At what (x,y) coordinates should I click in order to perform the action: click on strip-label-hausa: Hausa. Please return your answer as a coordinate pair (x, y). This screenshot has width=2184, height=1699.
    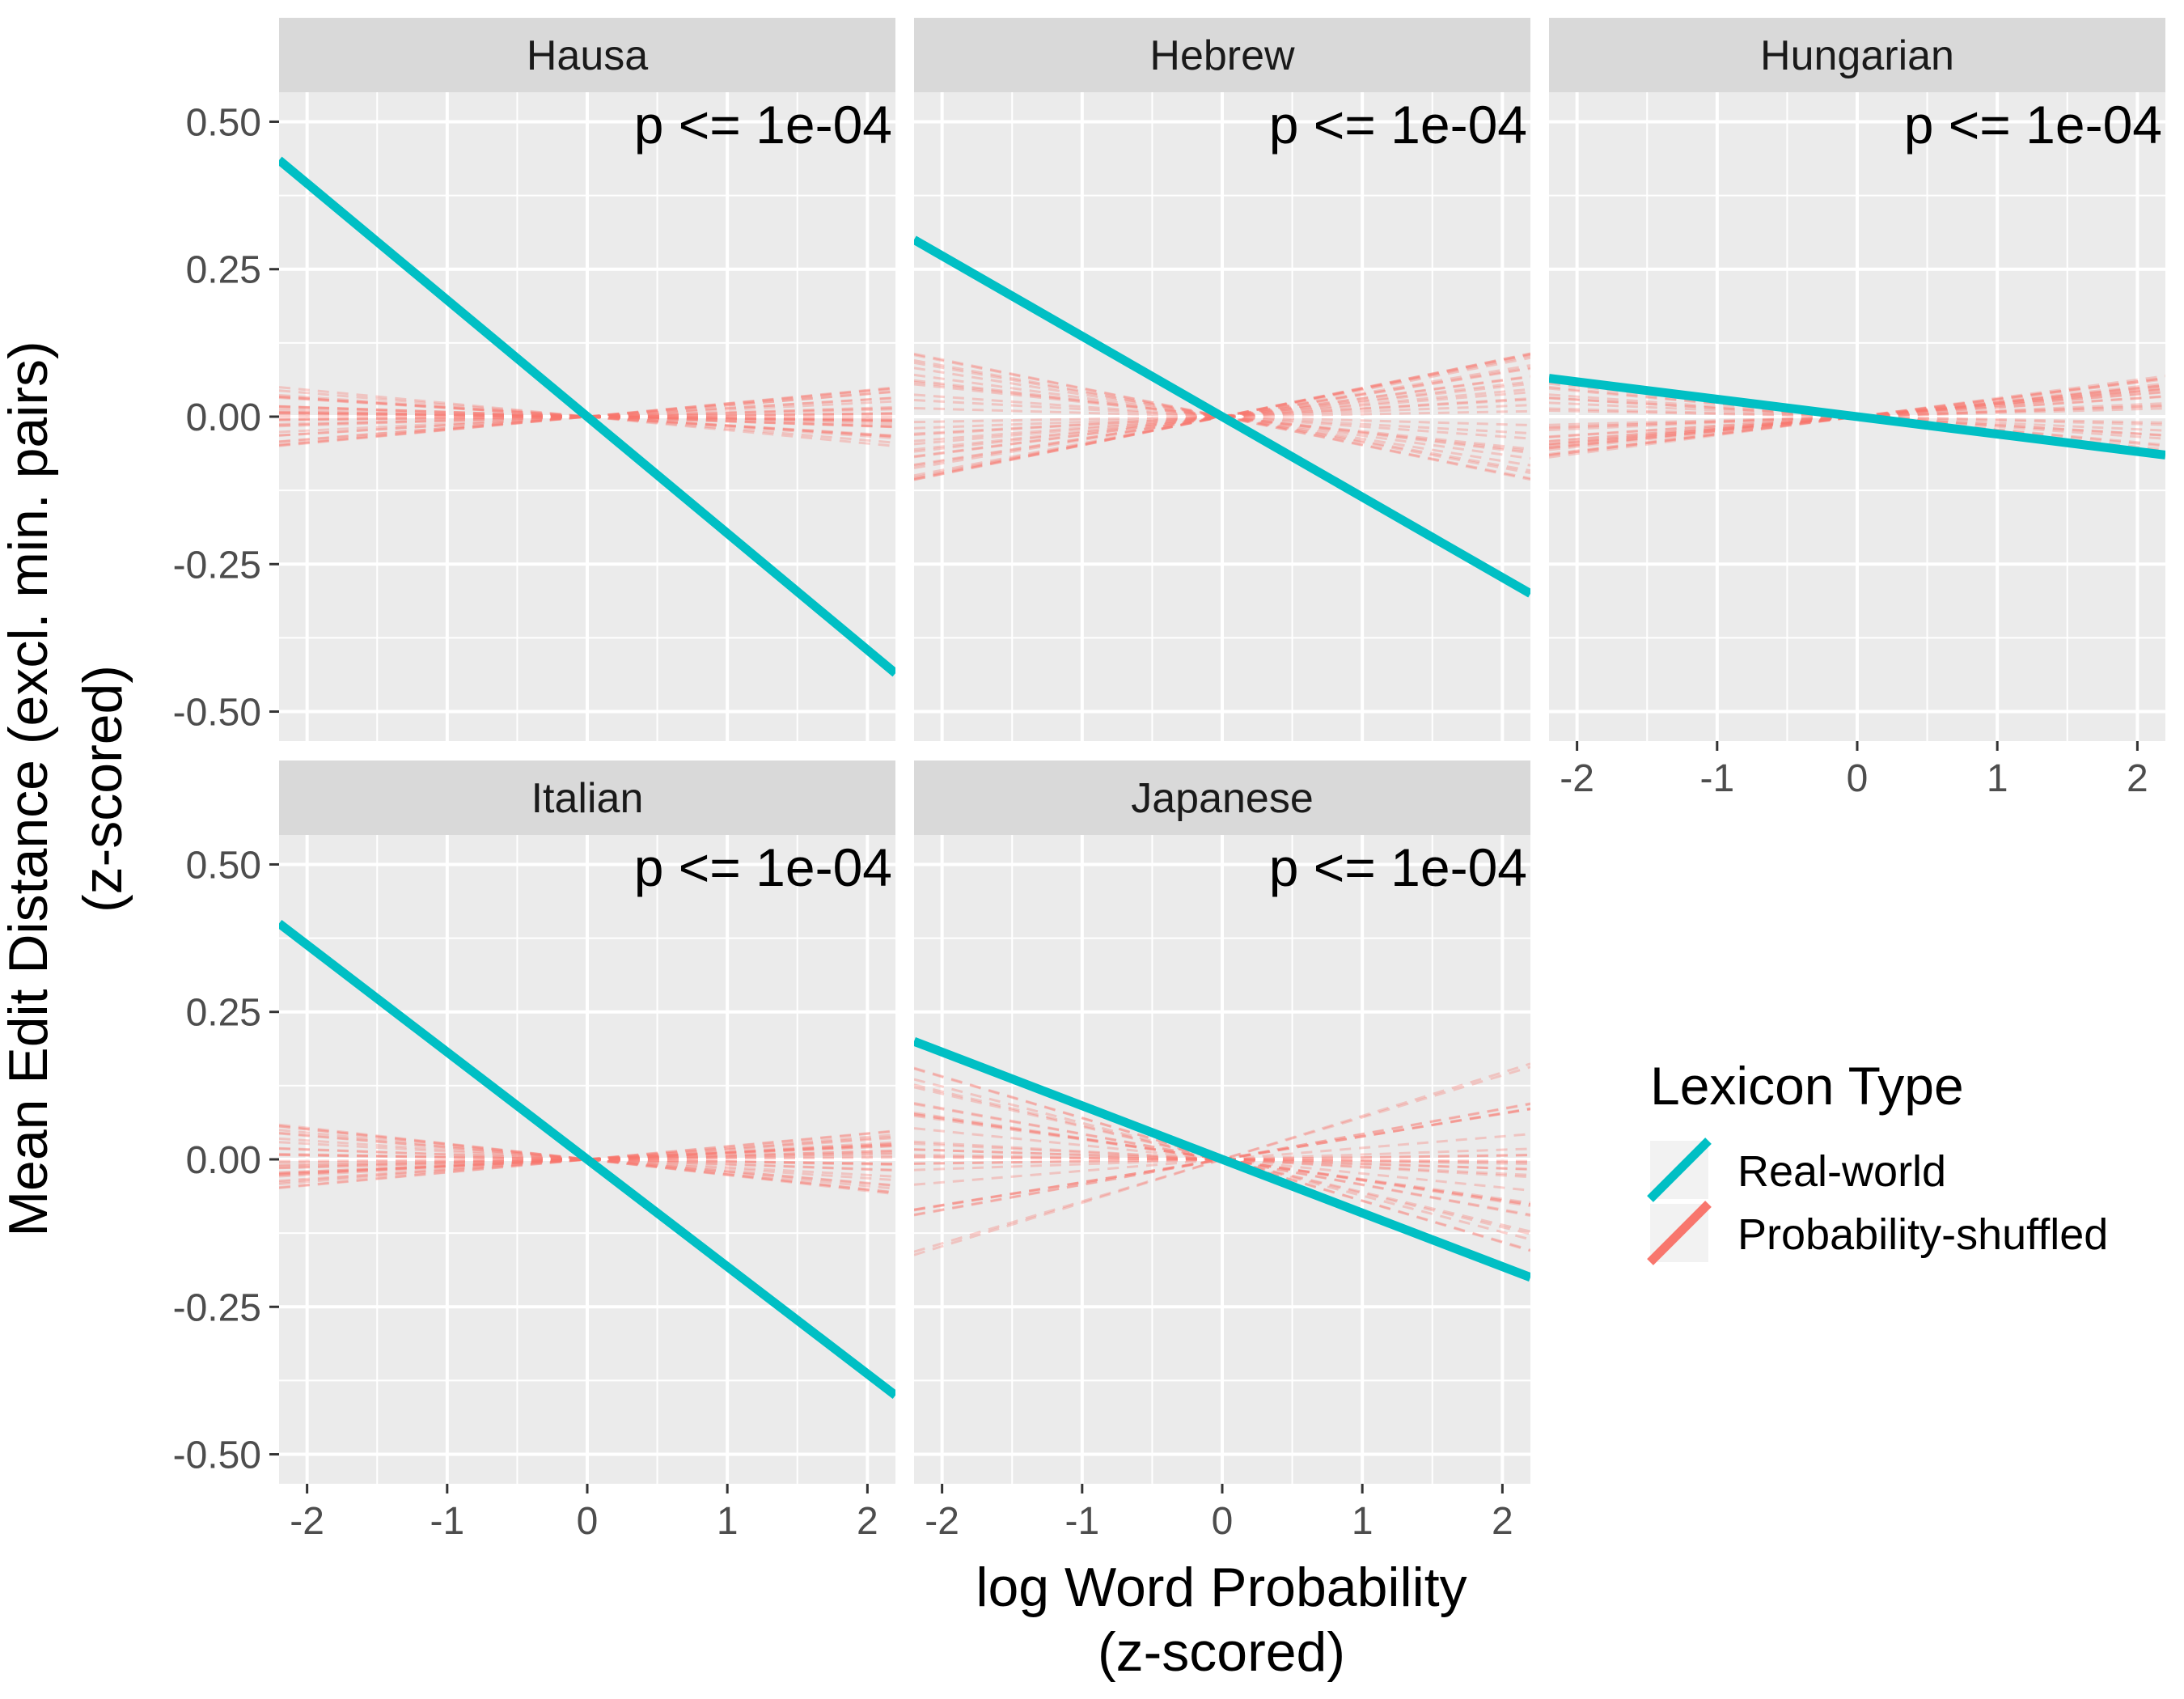
    Looking at the image, I should click on (587, 55).